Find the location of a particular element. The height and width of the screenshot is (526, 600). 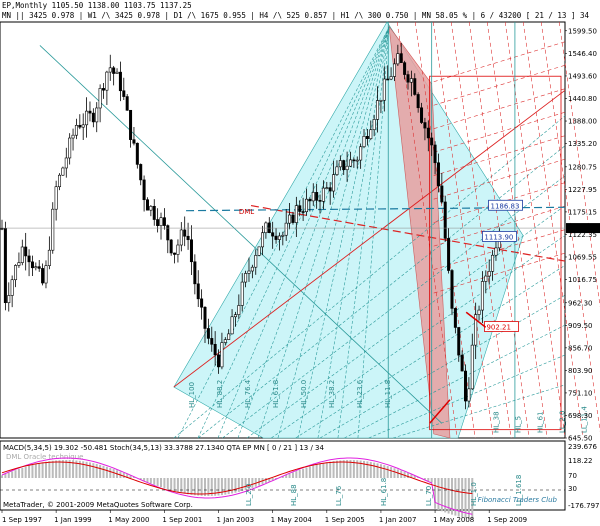

fan-label-right: HL_38 is located at coordinates (497, 422).